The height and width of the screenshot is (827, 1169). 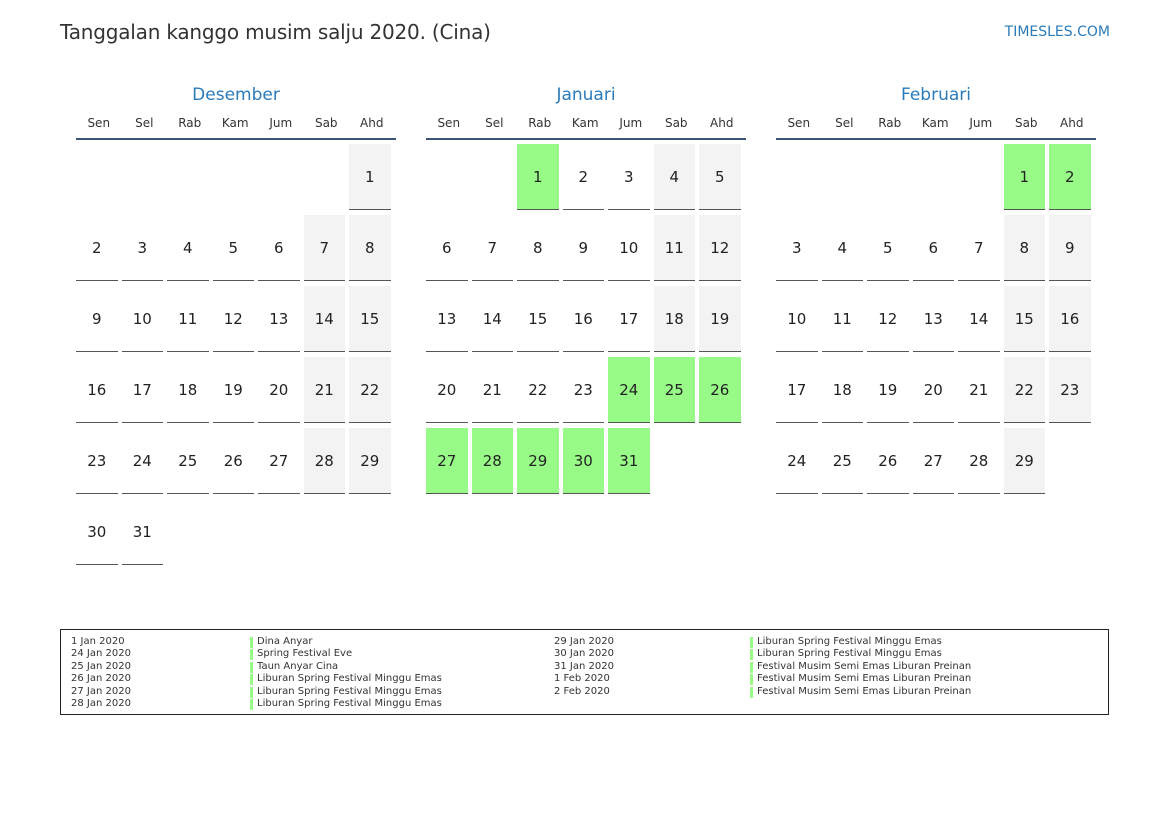 I want to click on holiday-day-cell: 27, so click(x=447, y=461).